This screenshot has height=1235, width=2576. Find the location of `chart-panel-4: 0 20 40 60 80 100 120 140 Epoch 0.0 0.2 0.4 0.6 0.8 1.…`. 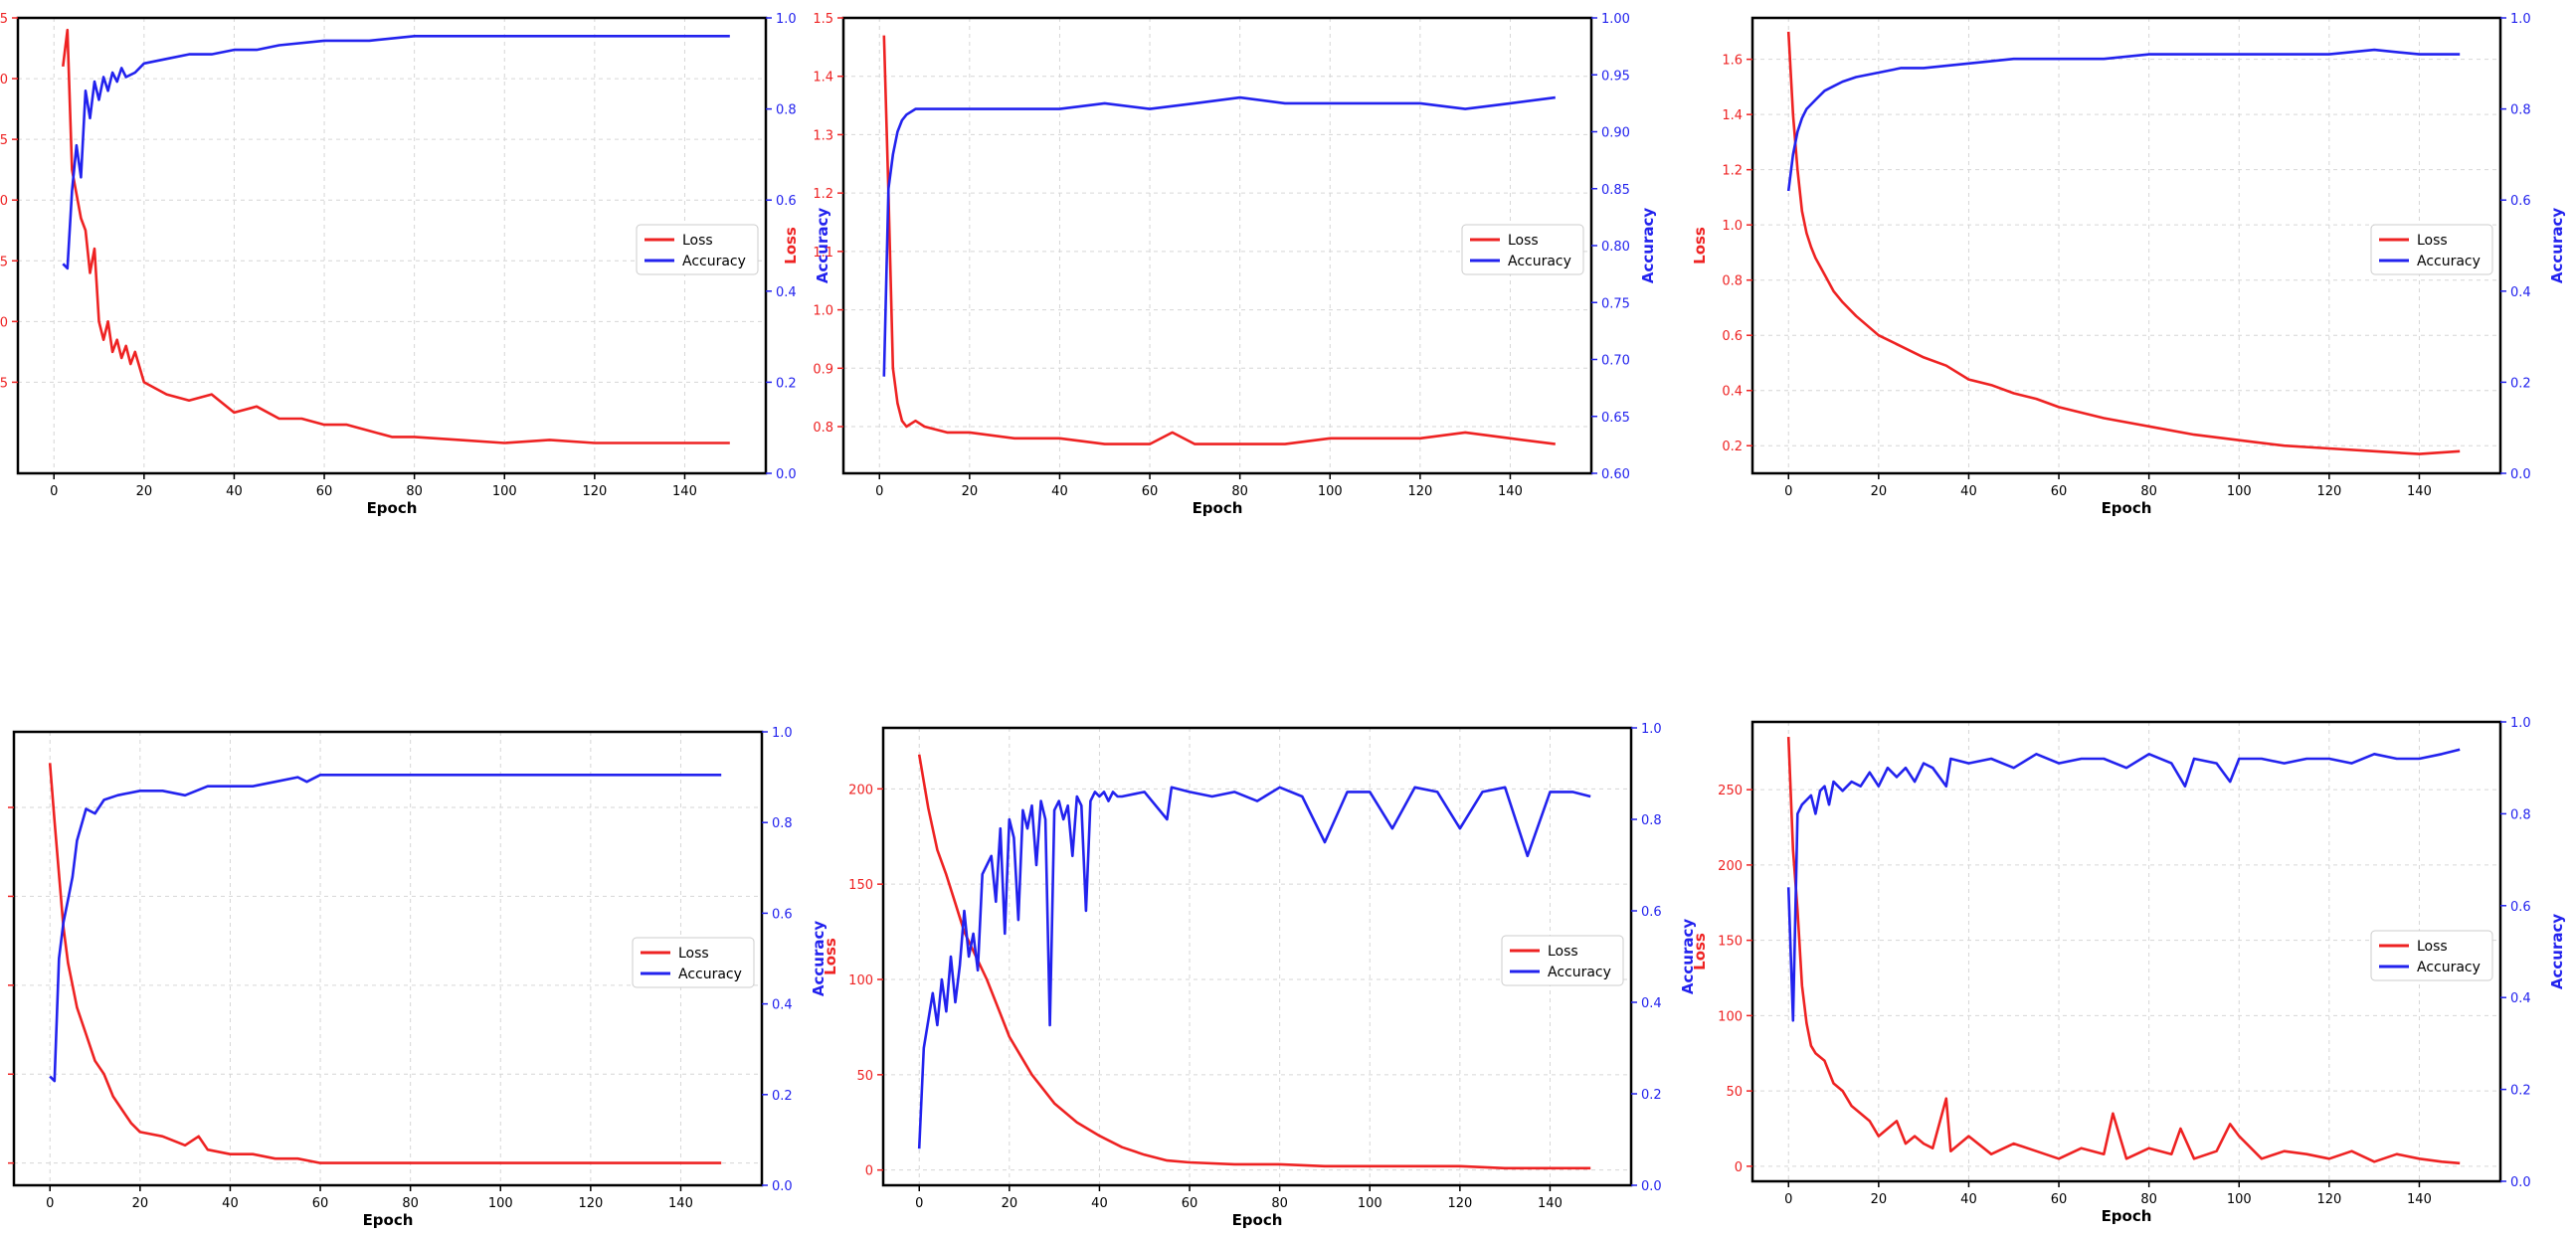

chart-panel-4: 0 20 40 60 80 100 120 140 Epoch 0.0 0.2 0.4 0.6 0.8 1.… is located at coordinates (418, 977).